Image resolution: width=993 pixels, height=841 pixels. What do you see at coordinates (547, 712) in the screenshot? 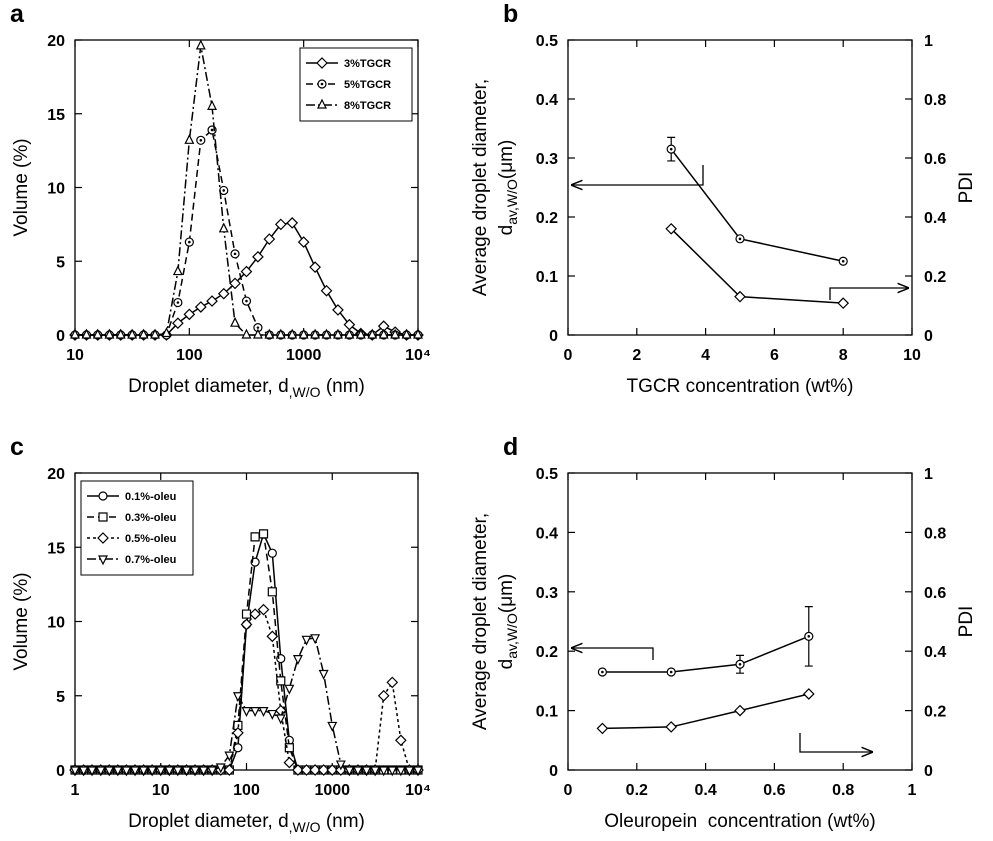
I see `y-tick-label: 0.1` at bounding box center [547, 712].